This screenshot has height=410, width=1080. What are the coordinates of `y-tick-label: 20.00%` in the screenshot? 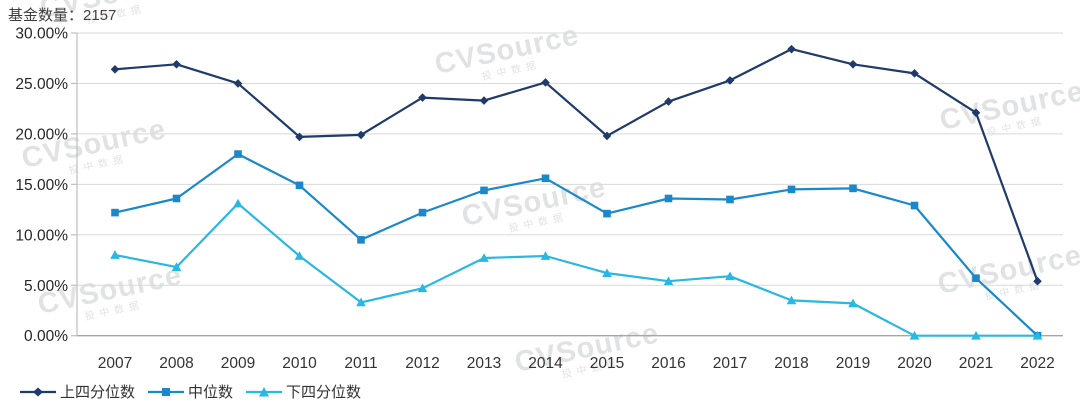 It's located at (41, 134).